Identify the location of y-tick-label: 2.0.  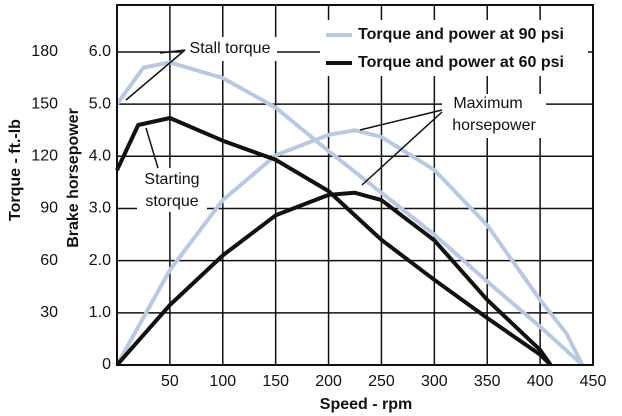
(100, 260).